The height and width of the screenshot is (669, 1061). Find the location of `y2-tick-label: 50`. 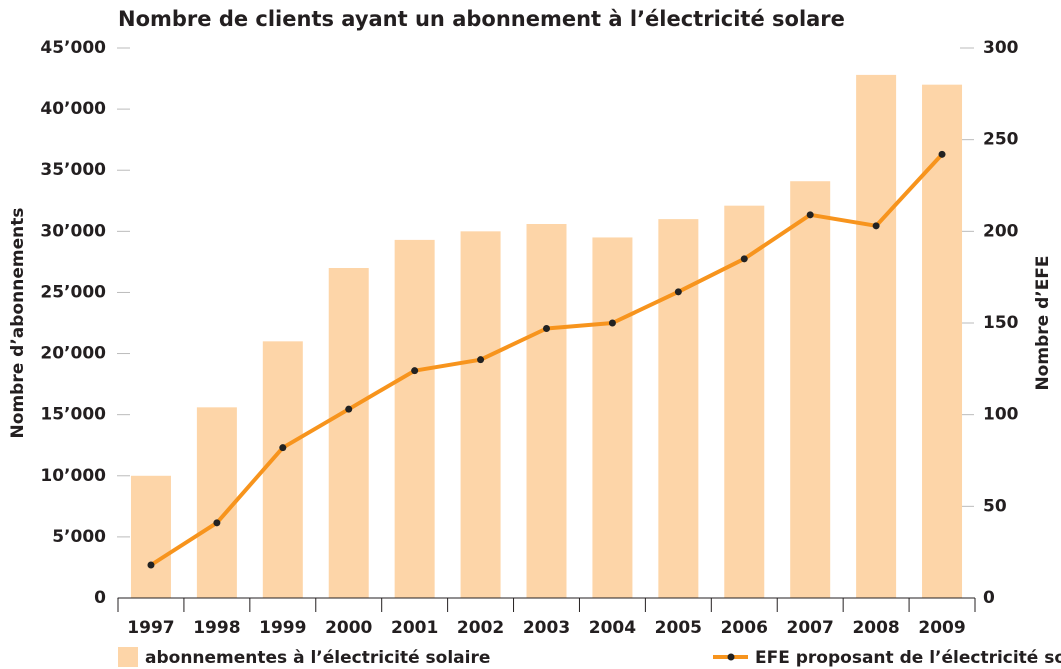

y2-tick-label: 50 is located at coordinates (995, 506).